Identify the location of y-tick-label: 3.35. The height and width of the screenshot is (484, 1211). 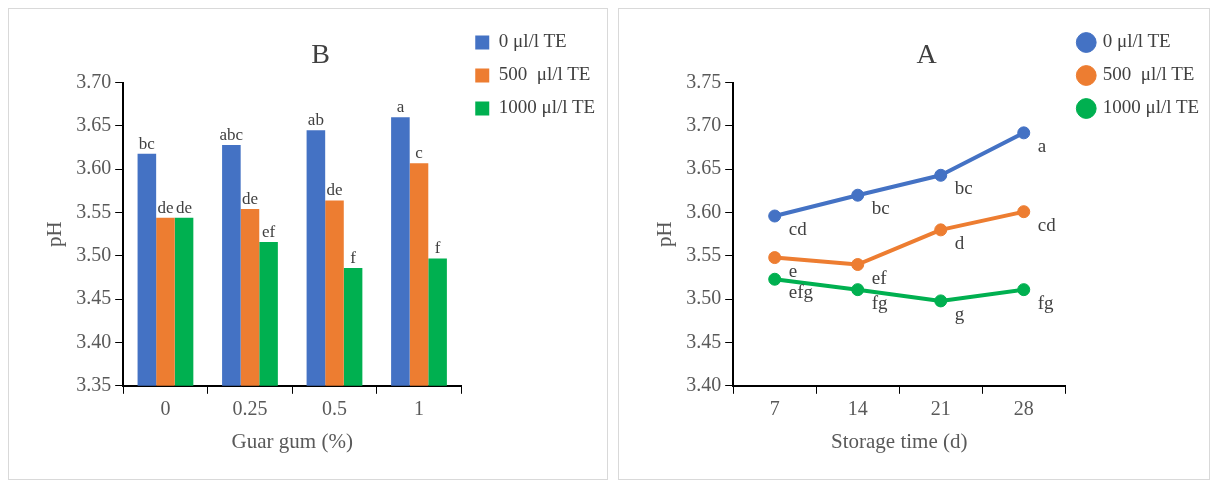
(94, 384).